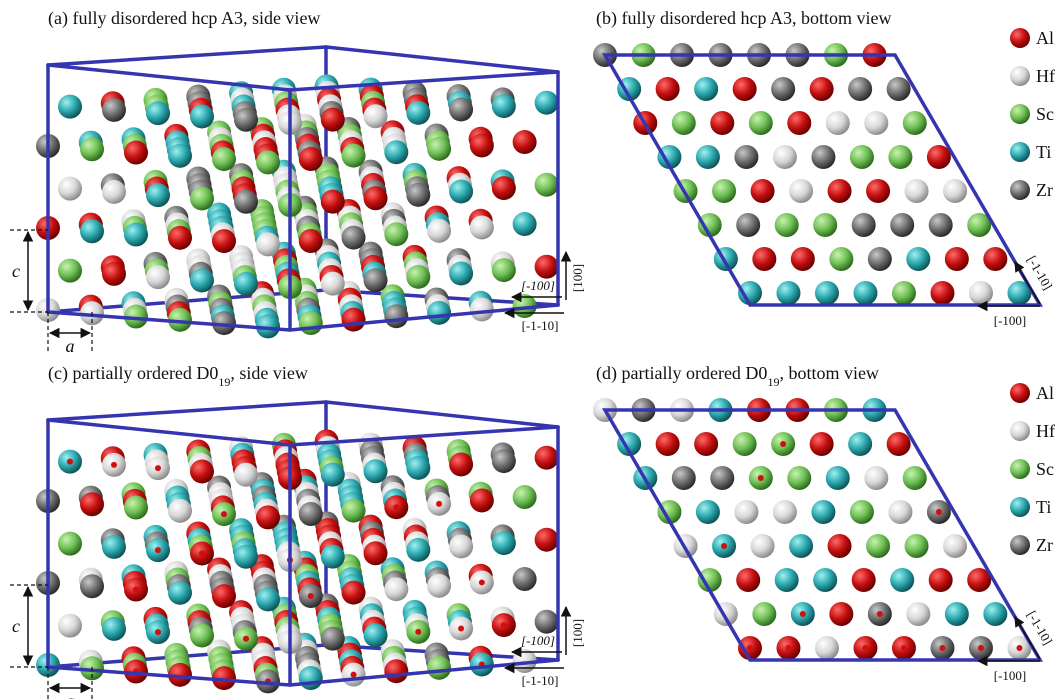 This screenshot has height=699, width=1062. Describe the element at coordinates (1043, 152) in the screenshot. I see `legend-label: Ti` at that location.